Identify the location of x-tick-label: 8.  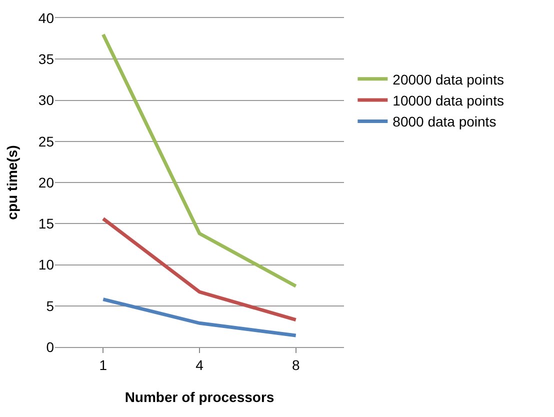
(296, 364).